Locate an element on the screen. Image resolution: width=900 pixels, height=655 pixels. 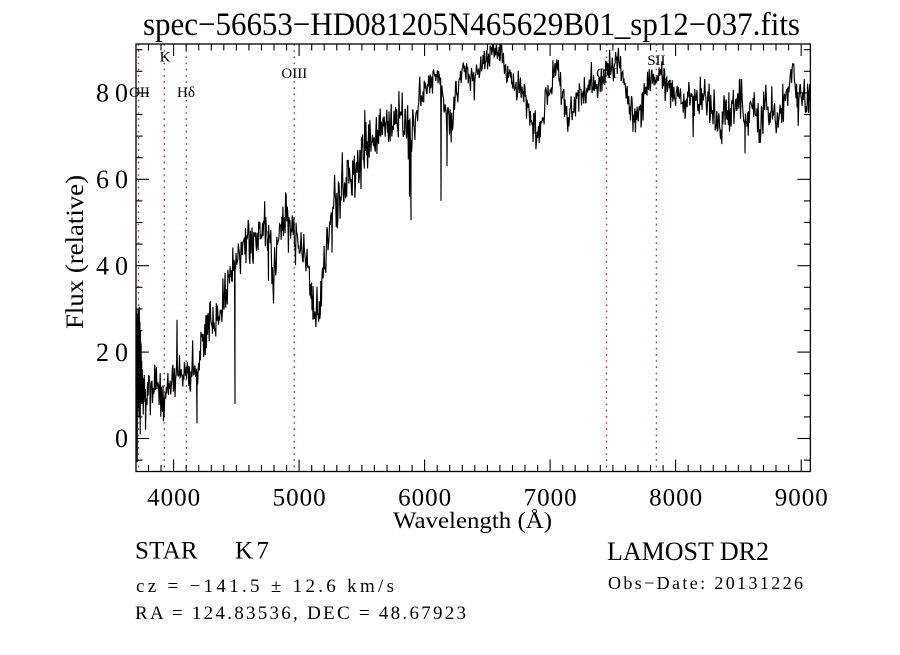
svg-text:RA = 124.83536, DEC = 48.6792: RA = 124.83536, DEC = 48.67923 is located at coordinates (300, 613).